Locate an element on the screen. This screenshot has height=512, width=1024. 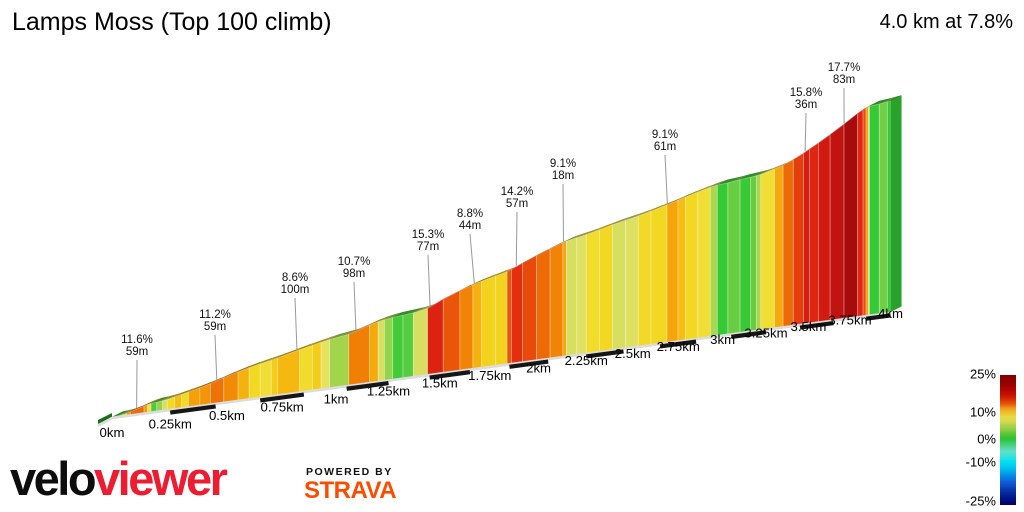
annotation-gradient-label: 8.8% is located at coordinates (470, 214).